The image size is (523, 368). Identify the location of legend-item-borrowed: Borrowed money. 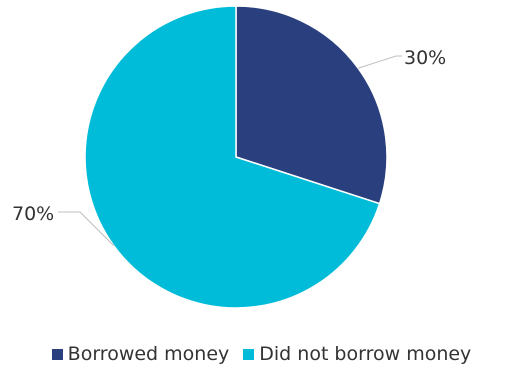
(140, 354).